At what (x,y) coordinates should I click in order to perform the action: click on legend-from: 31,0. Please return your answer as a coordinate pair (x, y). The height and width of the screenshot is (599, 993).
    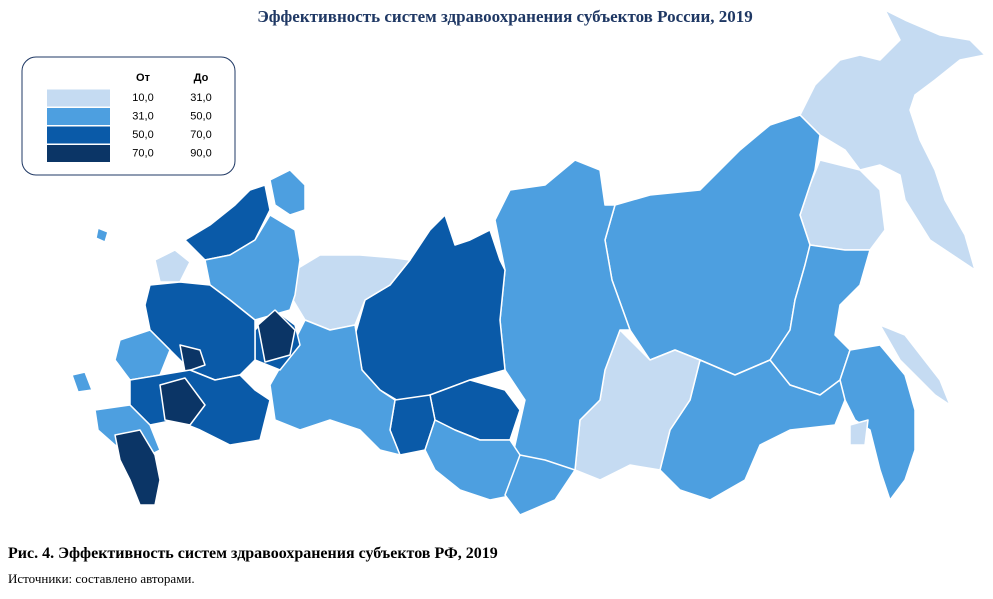
    Looking at the image, I should click on (142, 116).